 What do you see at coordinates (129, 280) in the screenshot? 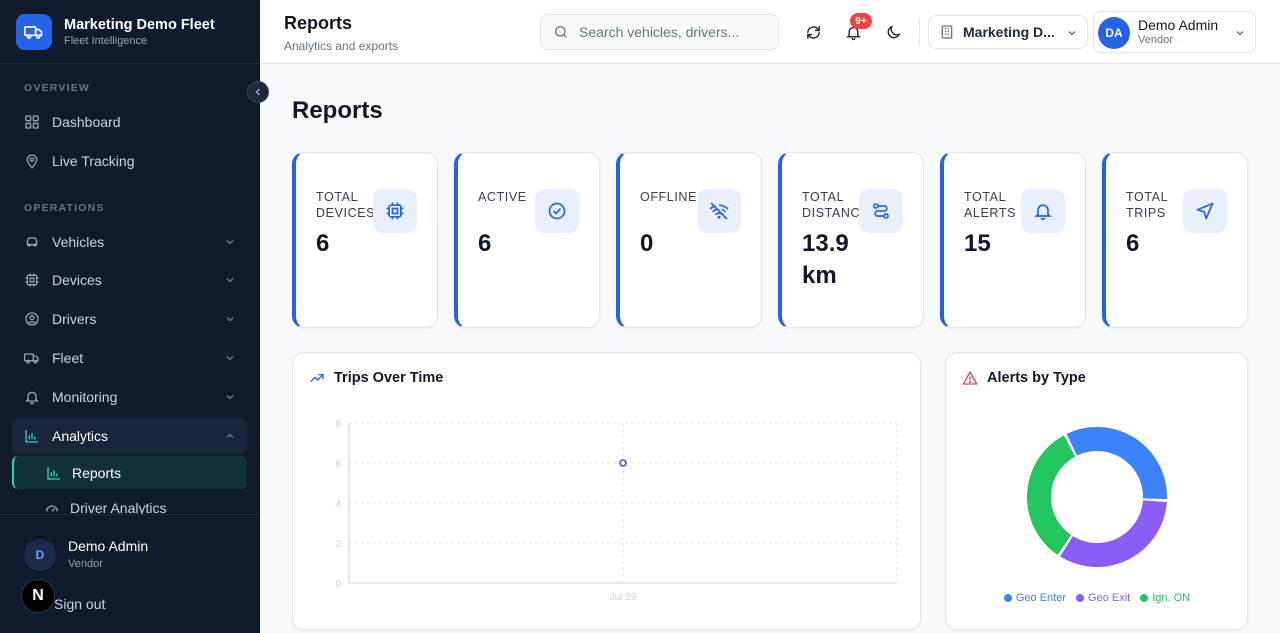
I see `sidebar-item-devices: Devices` at bounding box center [129, 280].